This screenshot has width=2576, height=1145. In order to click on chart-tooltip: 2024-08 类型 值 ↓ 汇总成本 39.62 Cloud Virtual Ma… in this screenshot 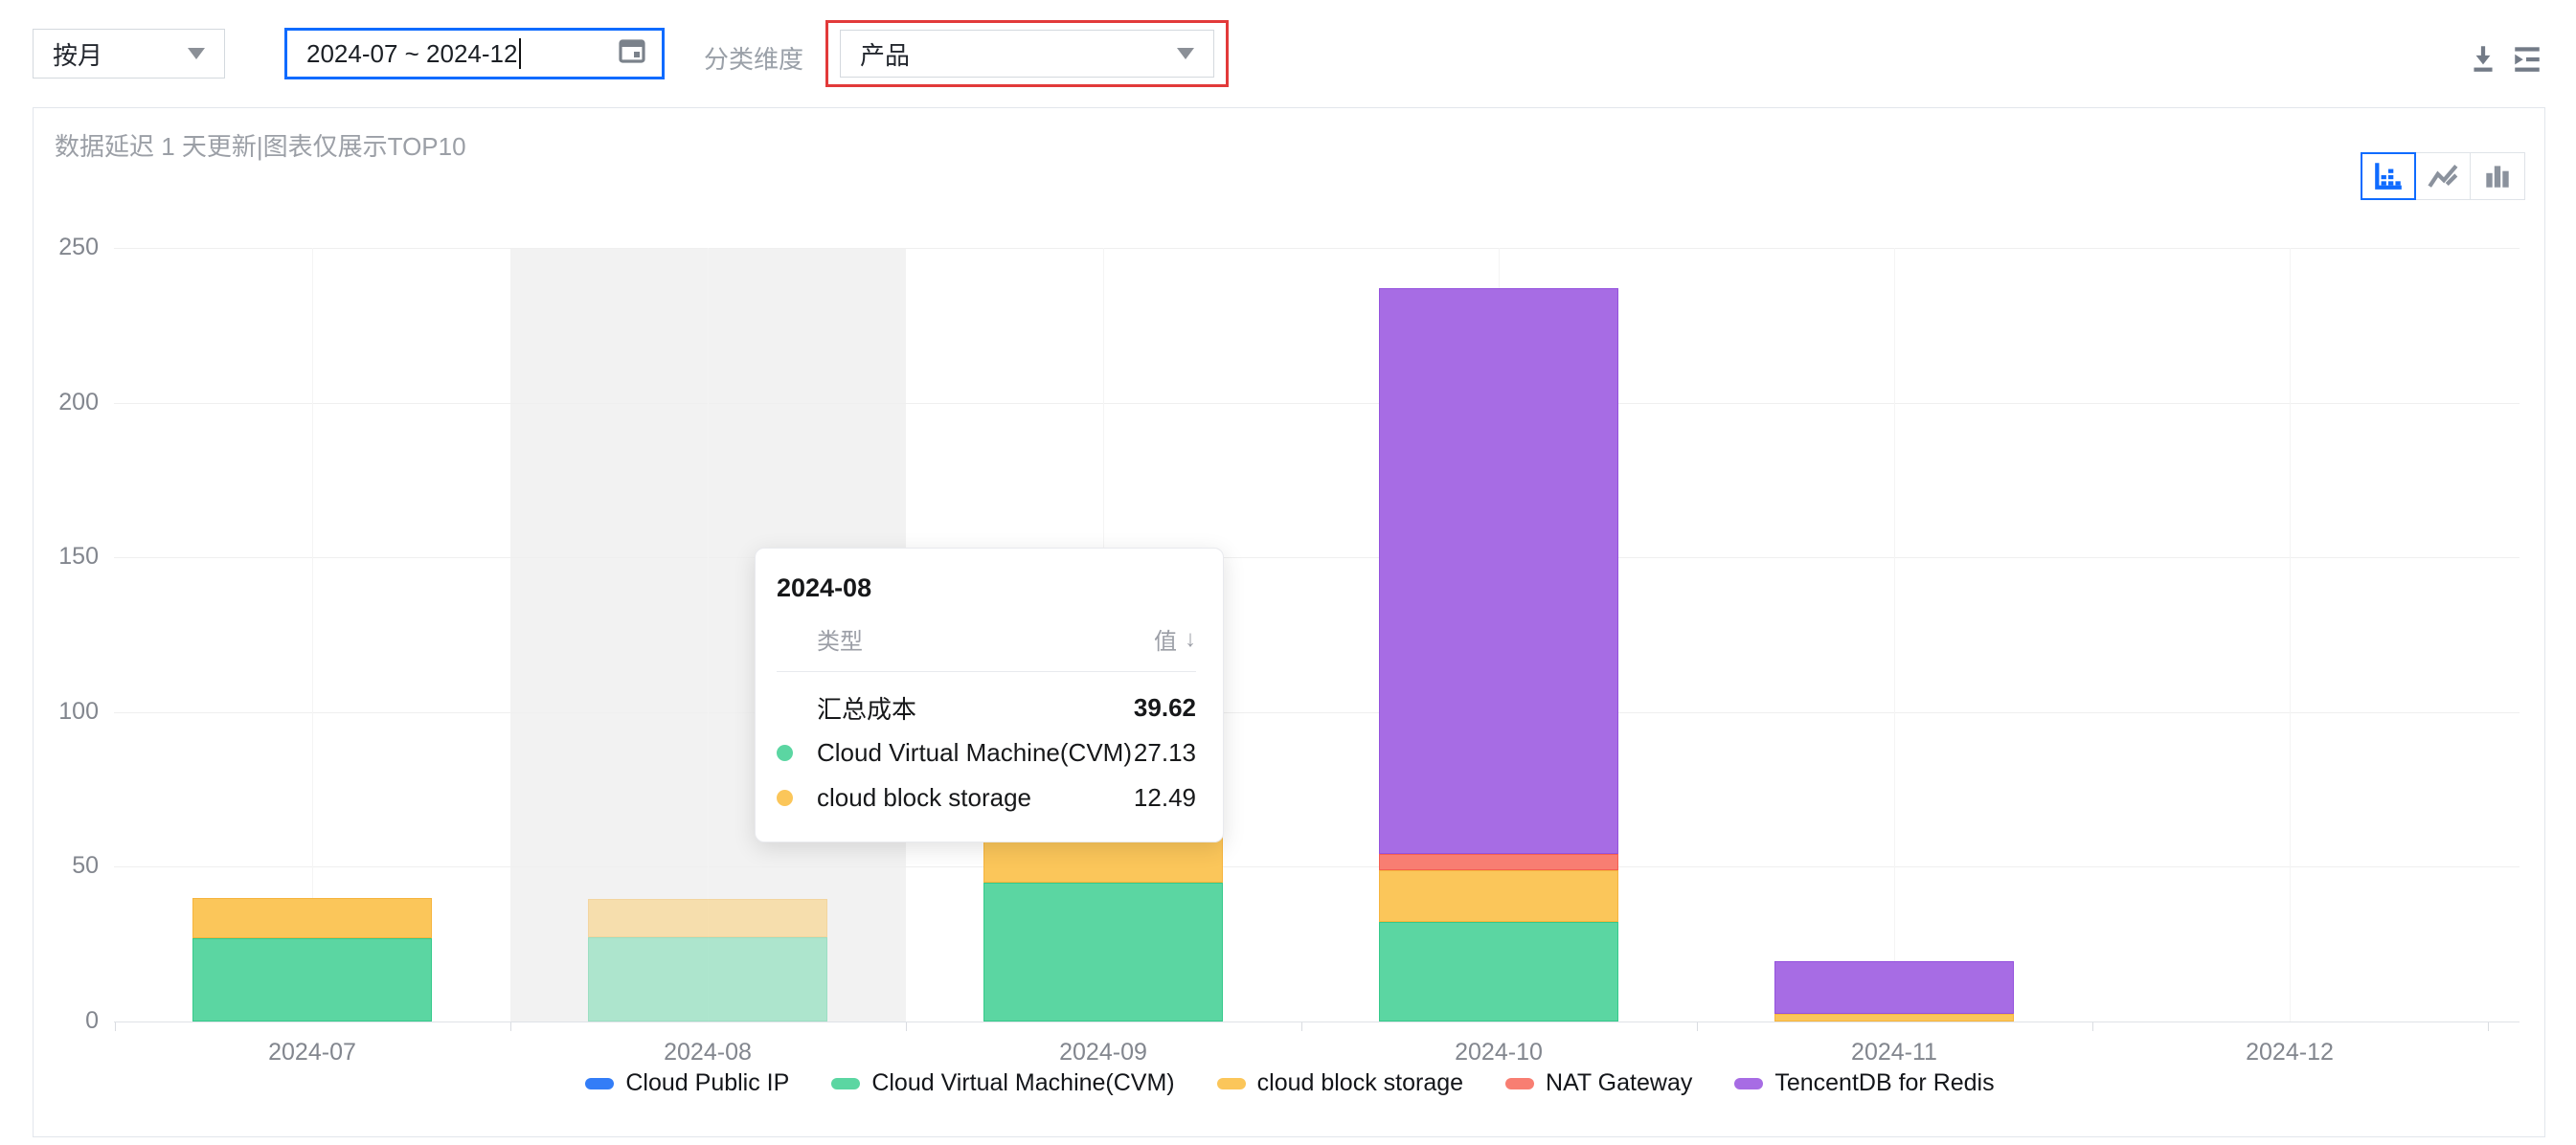, I will do `click(989, 695)`.